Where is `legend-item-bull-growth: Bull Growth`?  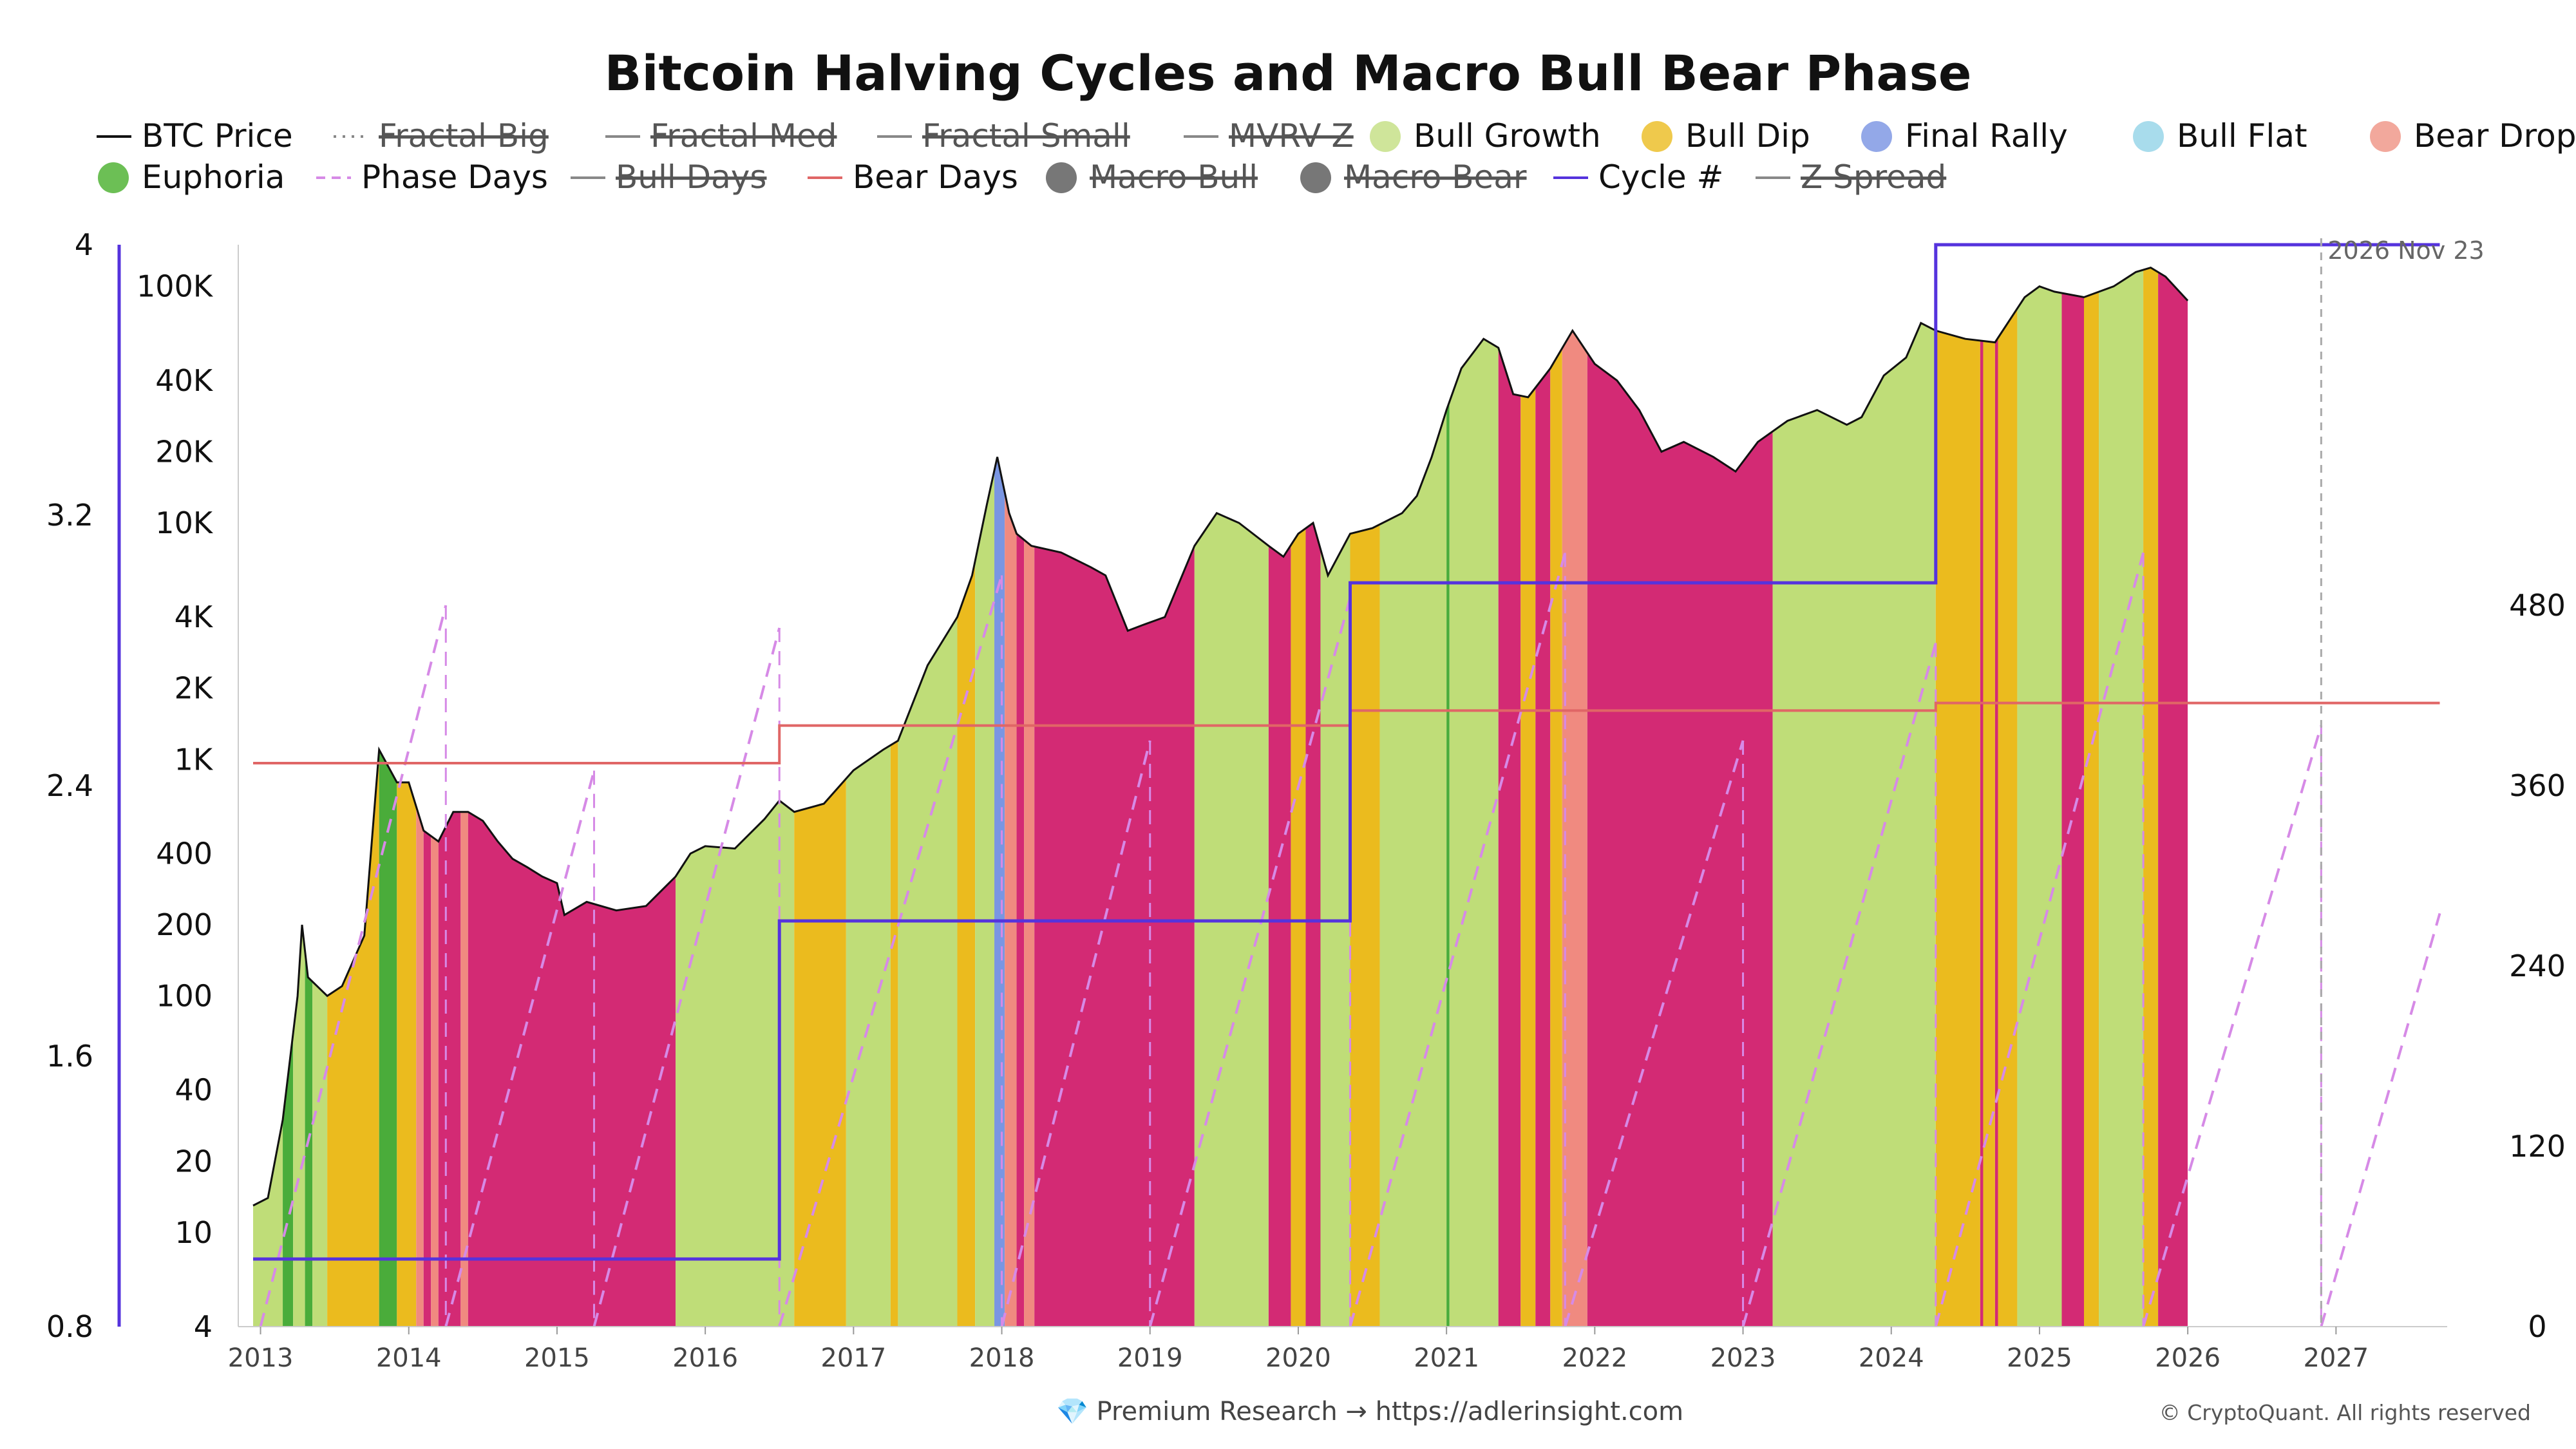 legend-item-bull-growth: Bull Growth is located at coordinates (1485, 136).